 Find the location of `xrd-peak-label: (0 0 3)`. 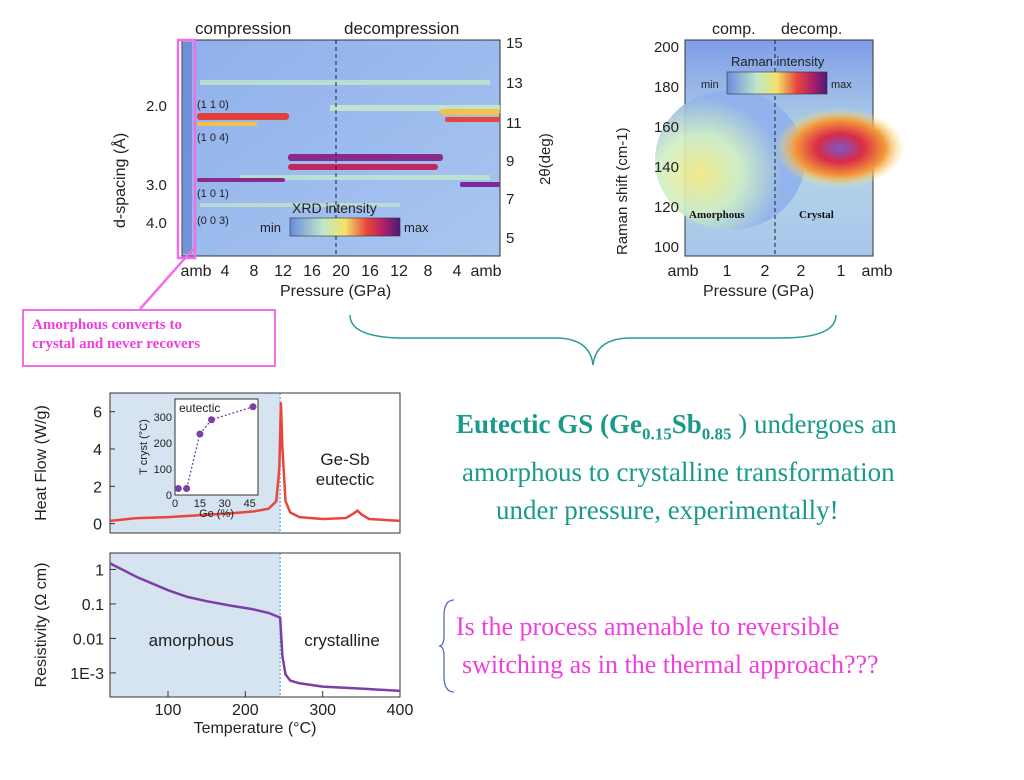

xrd-peak-label: (0 0 3) is located at coordinates (213, 221).